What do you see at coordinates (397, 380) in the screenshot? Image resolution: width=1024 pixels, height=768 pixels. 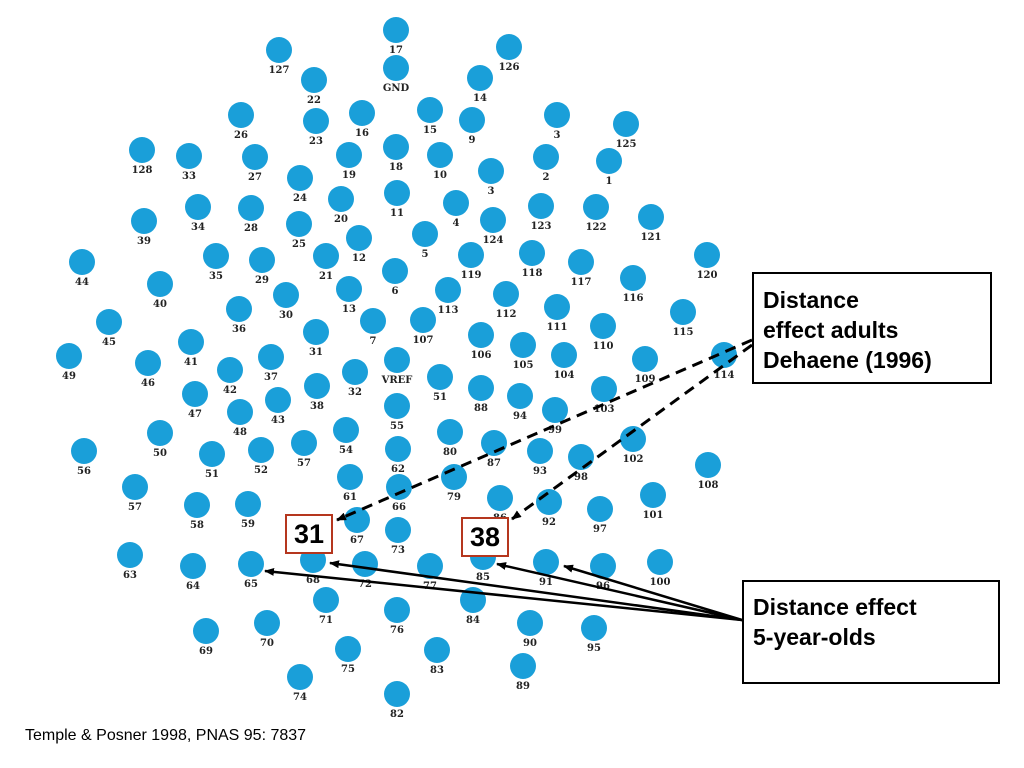 I see `electrode-label: VREF` at bounding box center [397, 380].